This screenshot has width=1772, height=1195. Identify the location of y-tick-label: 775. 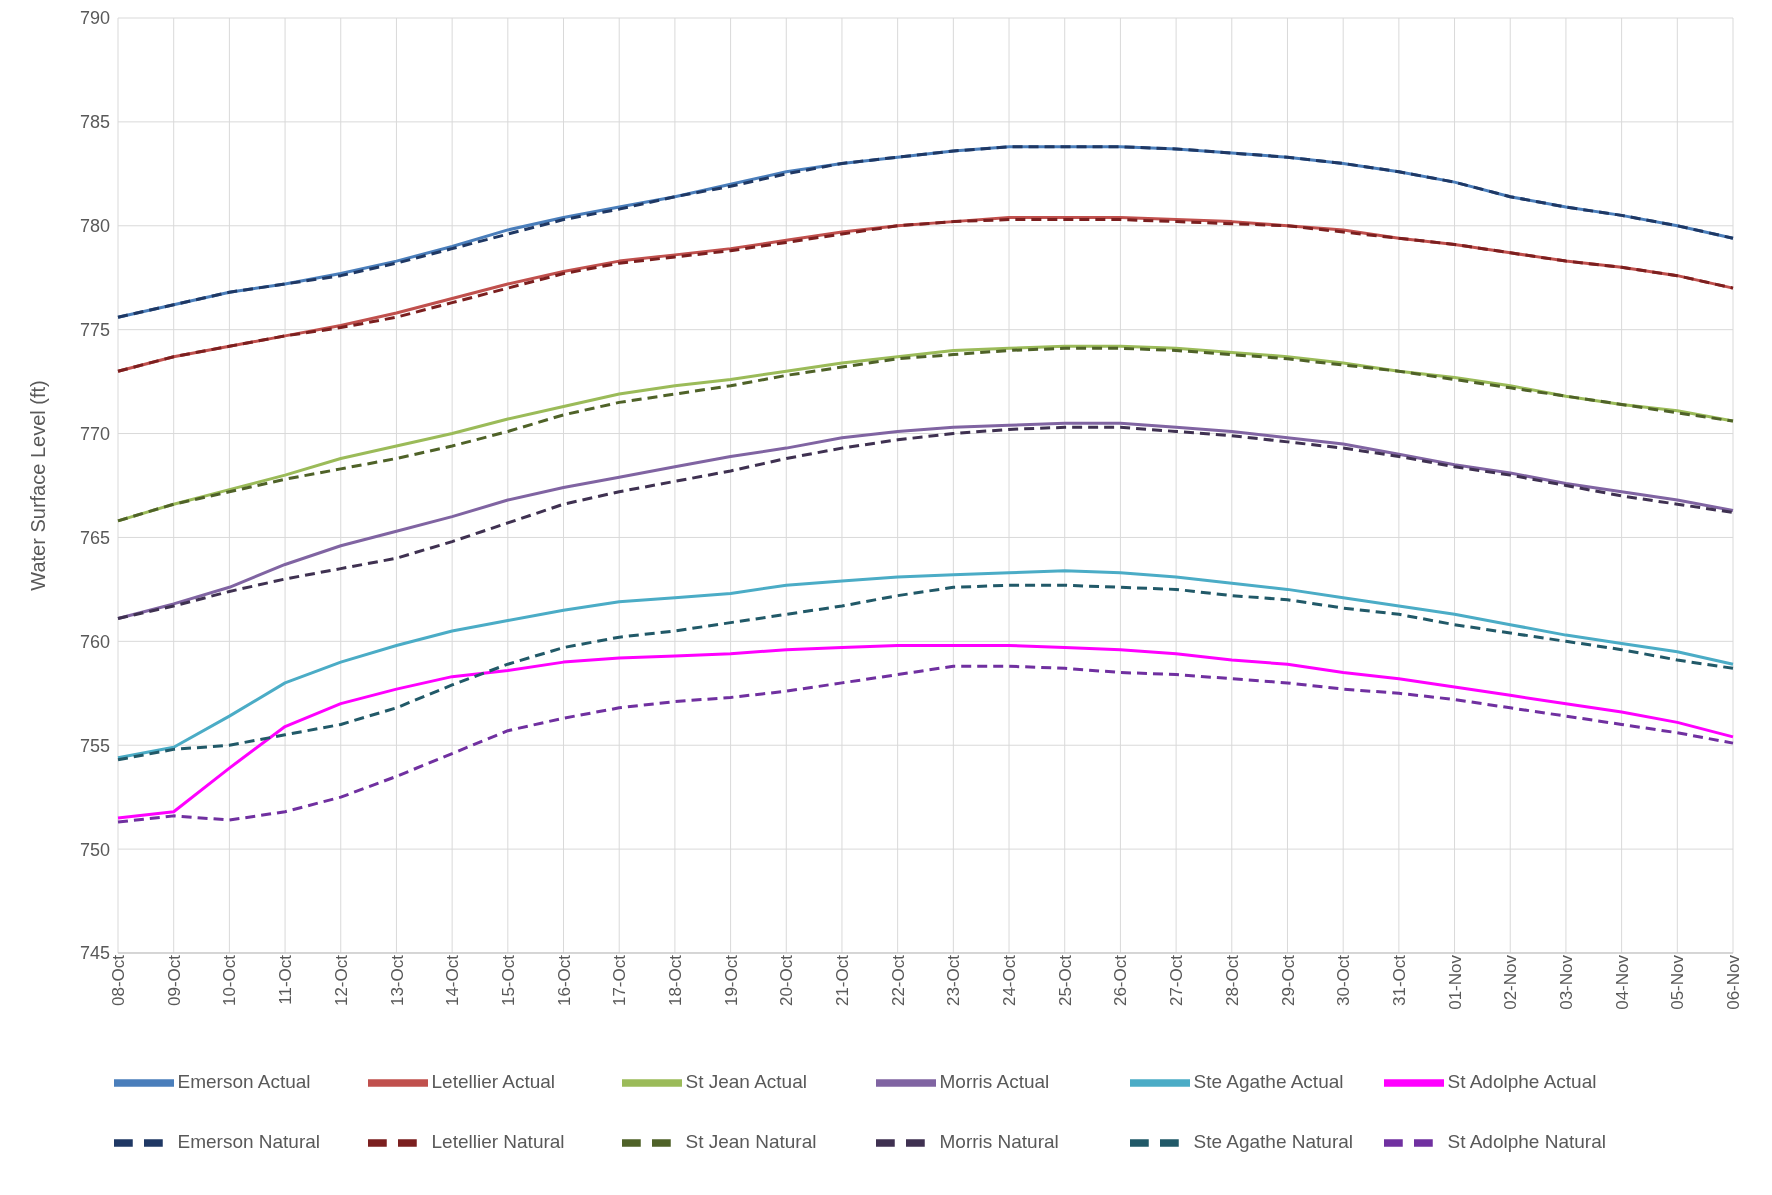
(94, 330).